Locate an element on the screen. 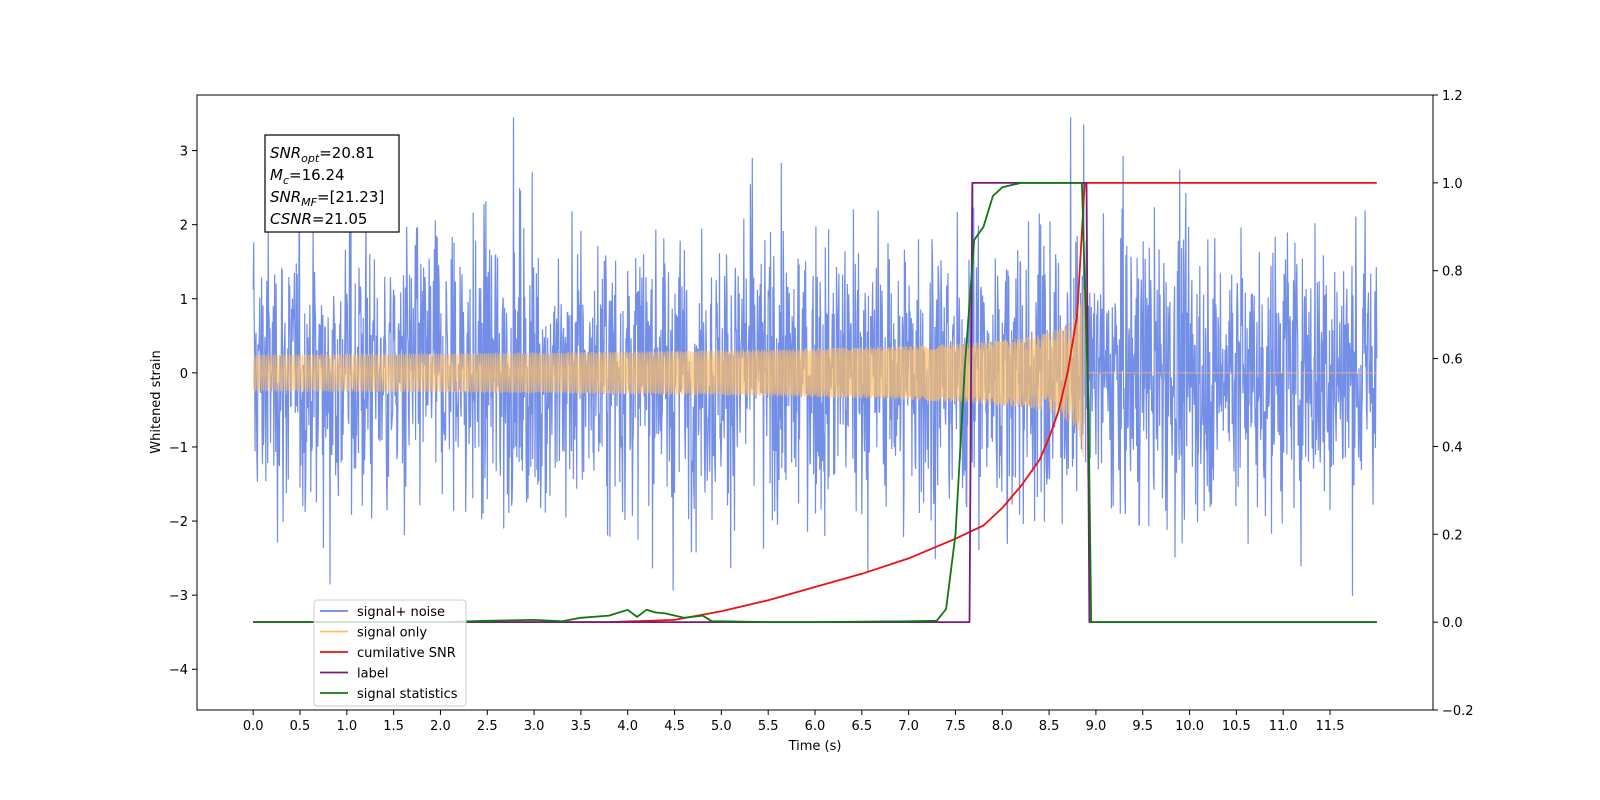 This screenshot has width=1600, height=800. x-tick-label: 6.0 is located at coordinates (815, 726).